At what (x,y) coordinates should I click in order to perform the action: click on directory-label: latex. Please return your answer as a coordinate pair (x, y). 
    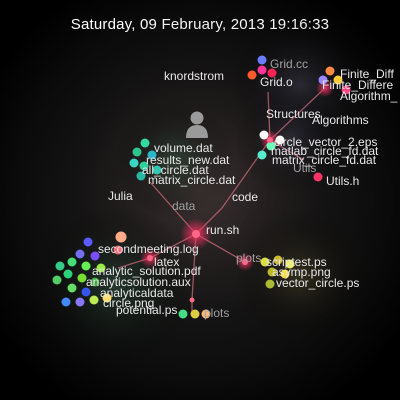
    Looking at the image, I should click on (166, 262).